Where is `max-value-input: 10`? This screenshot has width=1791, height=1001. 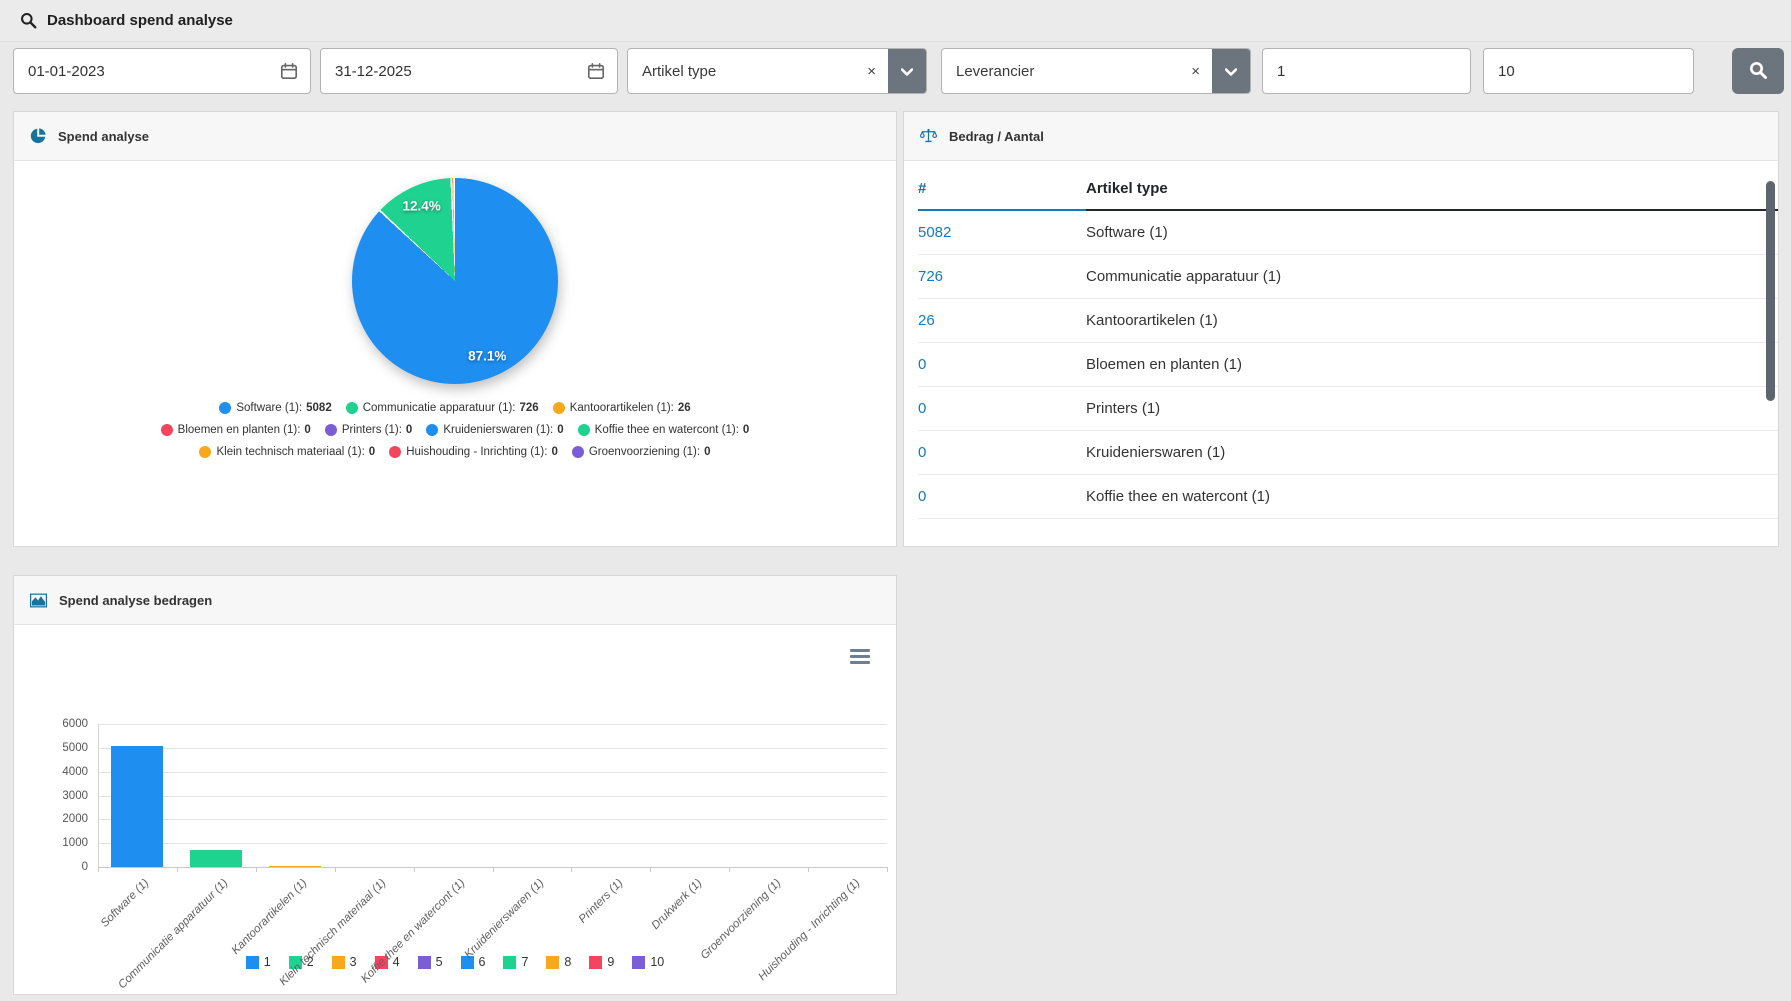
max-value-input: 10 is located at coordinates (1588, 71).